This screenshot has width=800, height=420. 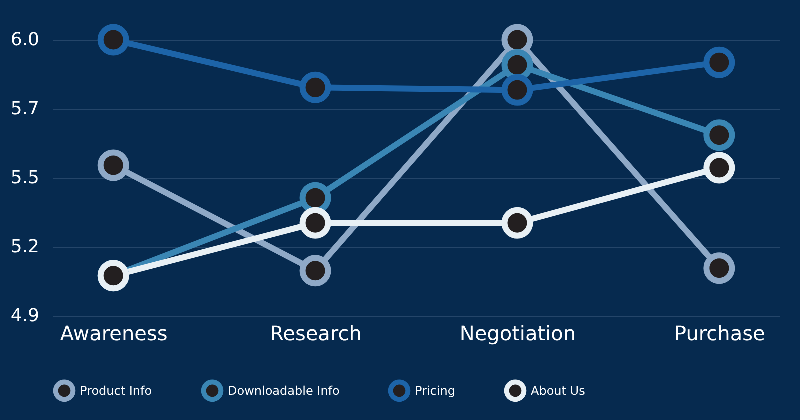 What do you see at coordinates (116, 391) in the screenshot?
I see `legend-label: Product Info` at bounding box center [116, 391].